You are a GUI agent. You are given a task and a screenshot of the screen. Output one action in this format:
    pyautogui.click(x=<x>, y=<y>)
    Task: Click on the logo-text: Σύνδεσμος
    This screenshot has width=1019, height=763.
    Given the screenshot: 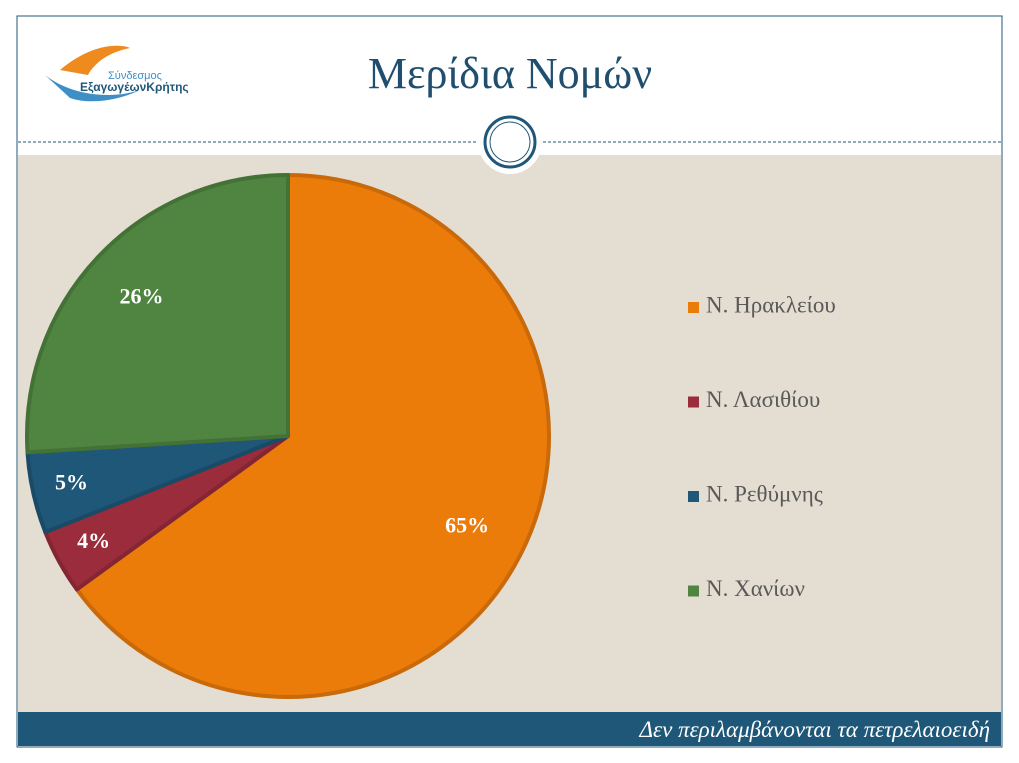 What is the action you would take?
    pyautogui.click(x=135, y=76)
    